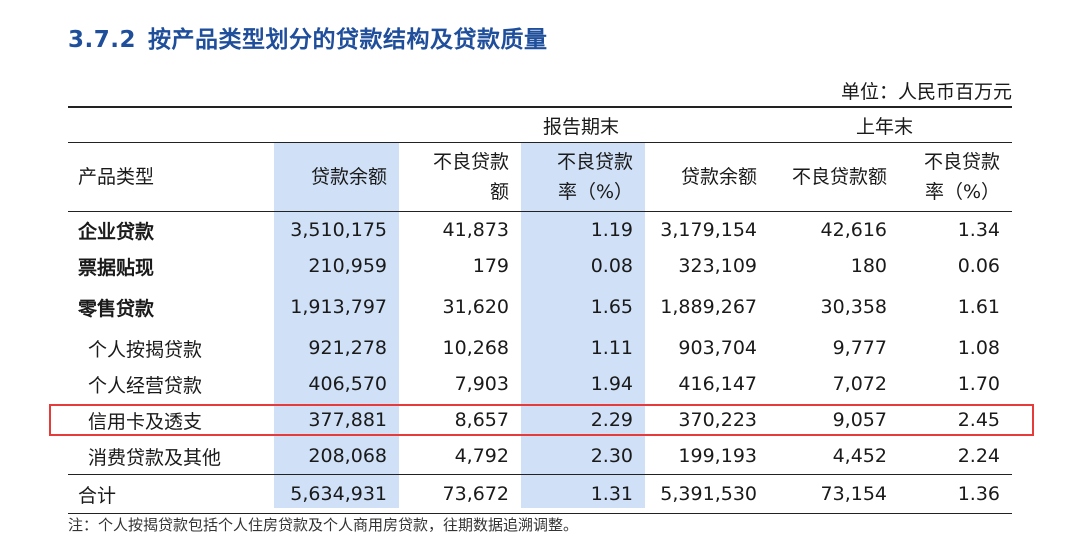  I want to click on table-cell: 1,913,797, so click(338, 307).